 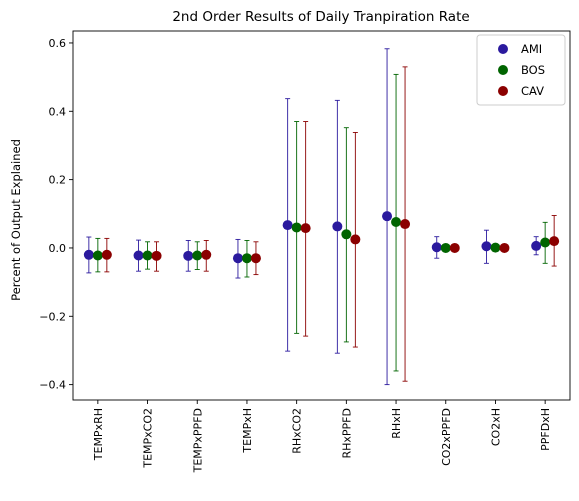 What do you see at coordinates (98, 434) in the screenshot?
I see `x-tick-label: TEMPxRH` at bounding box center [98, 434].